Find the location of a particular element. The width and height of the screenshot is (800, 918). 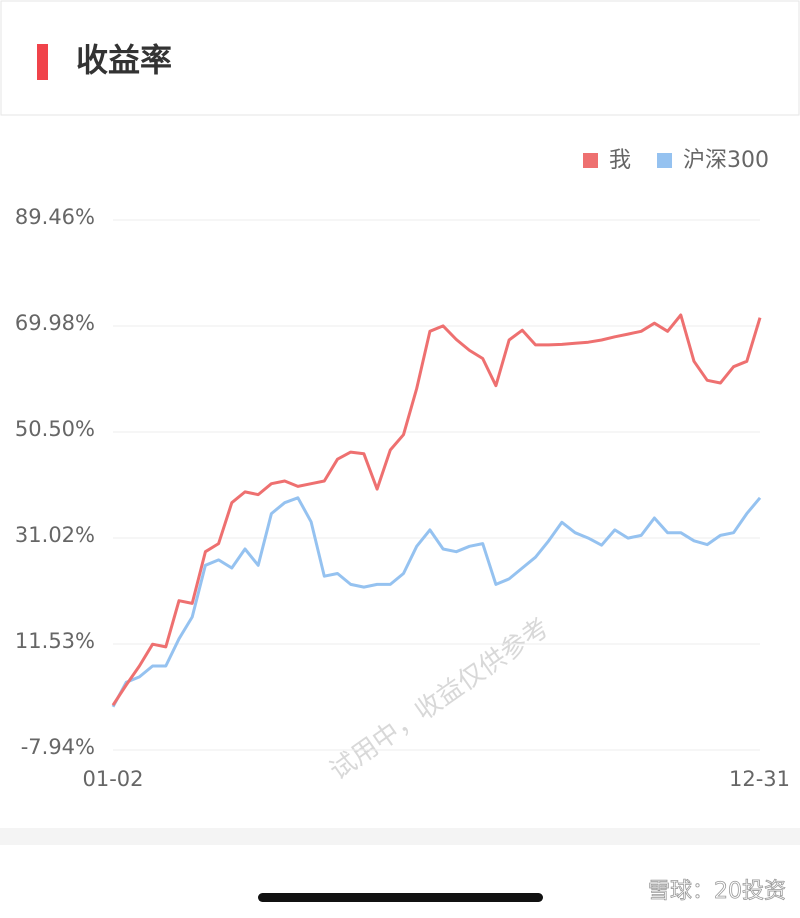

y-tick-label: 11.53% is located at coordinates (55, 641).